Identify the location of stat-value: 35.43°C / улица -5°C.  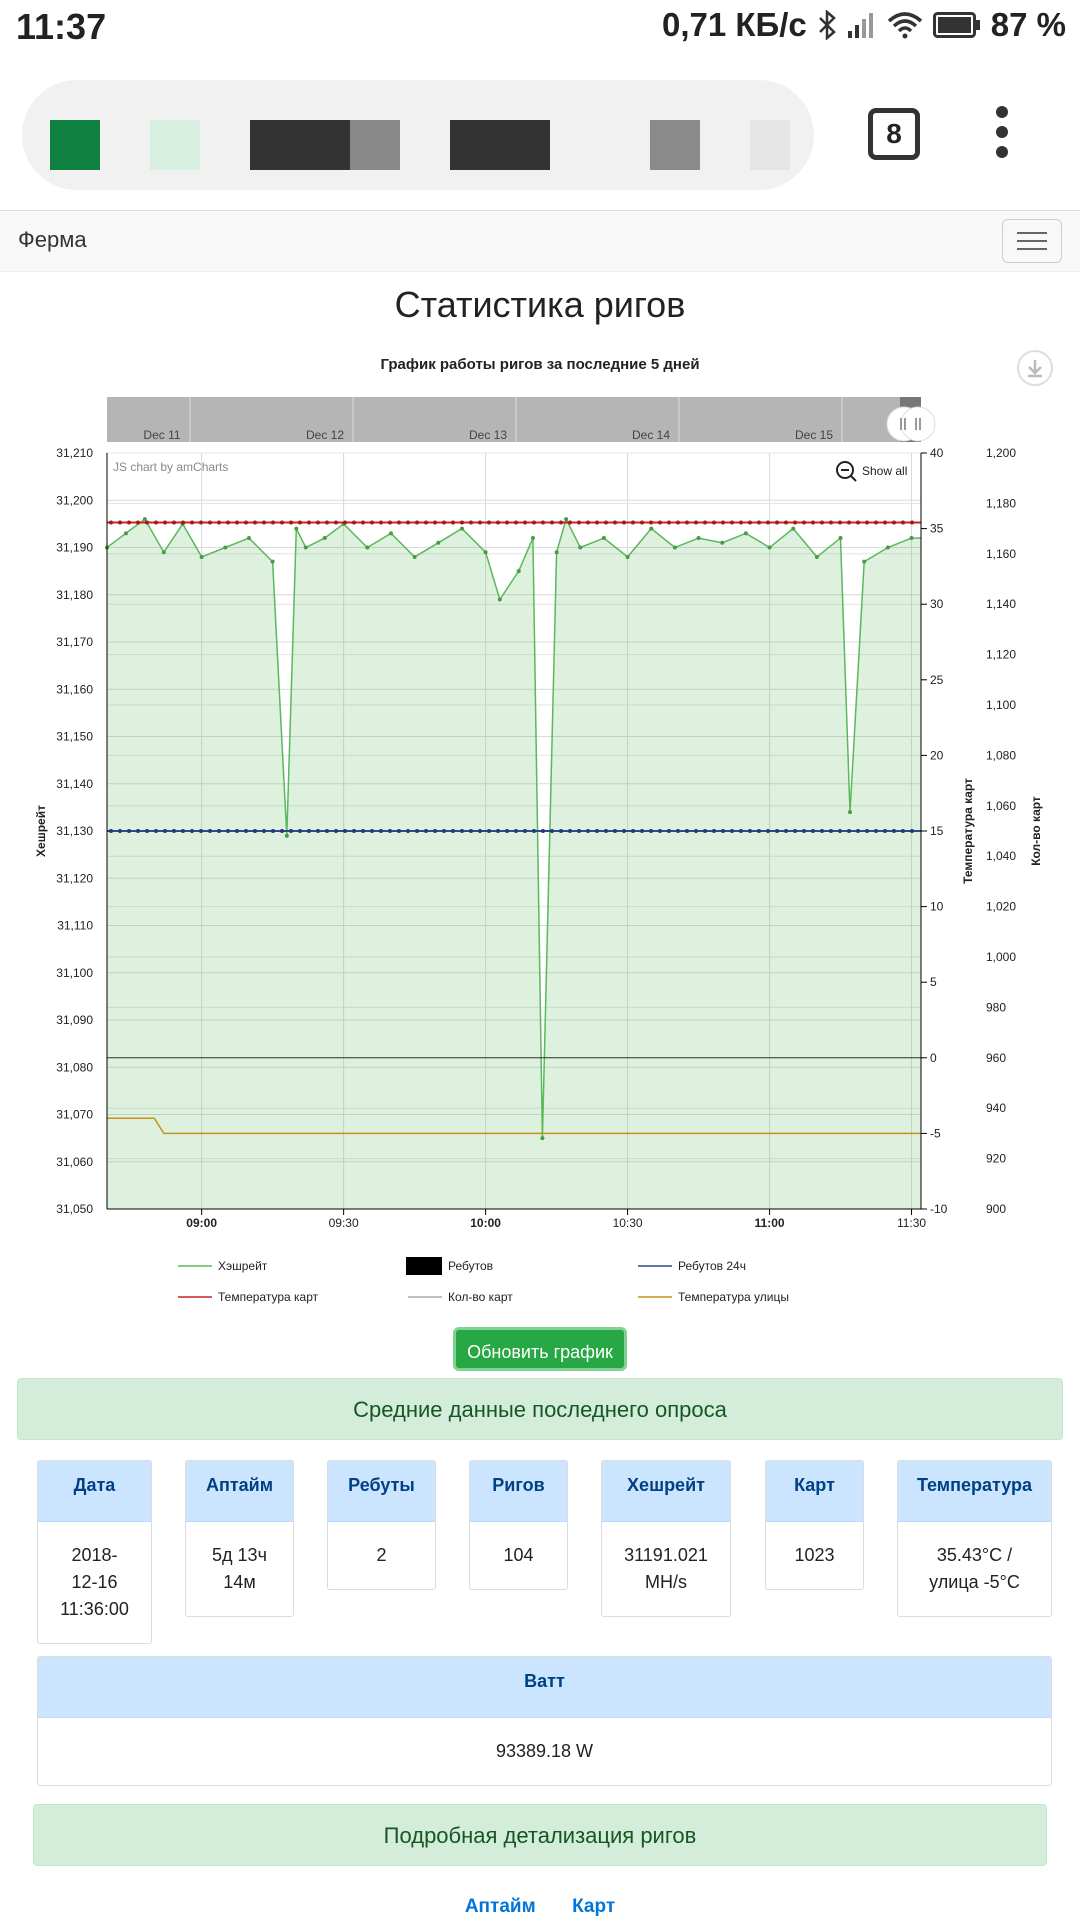
(974, 1568).